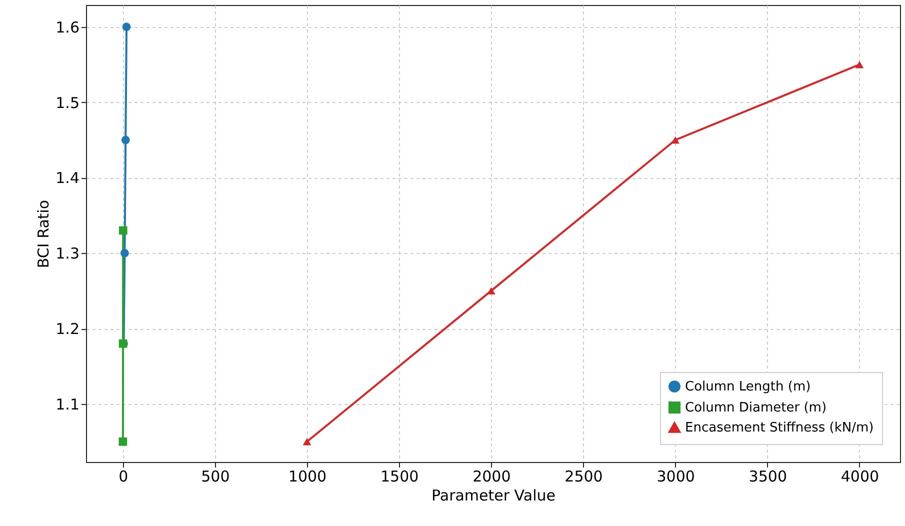  Describe the element at coordinates (767, 477) in the screenshot. I see `x-tick-label: 3500` at that location.